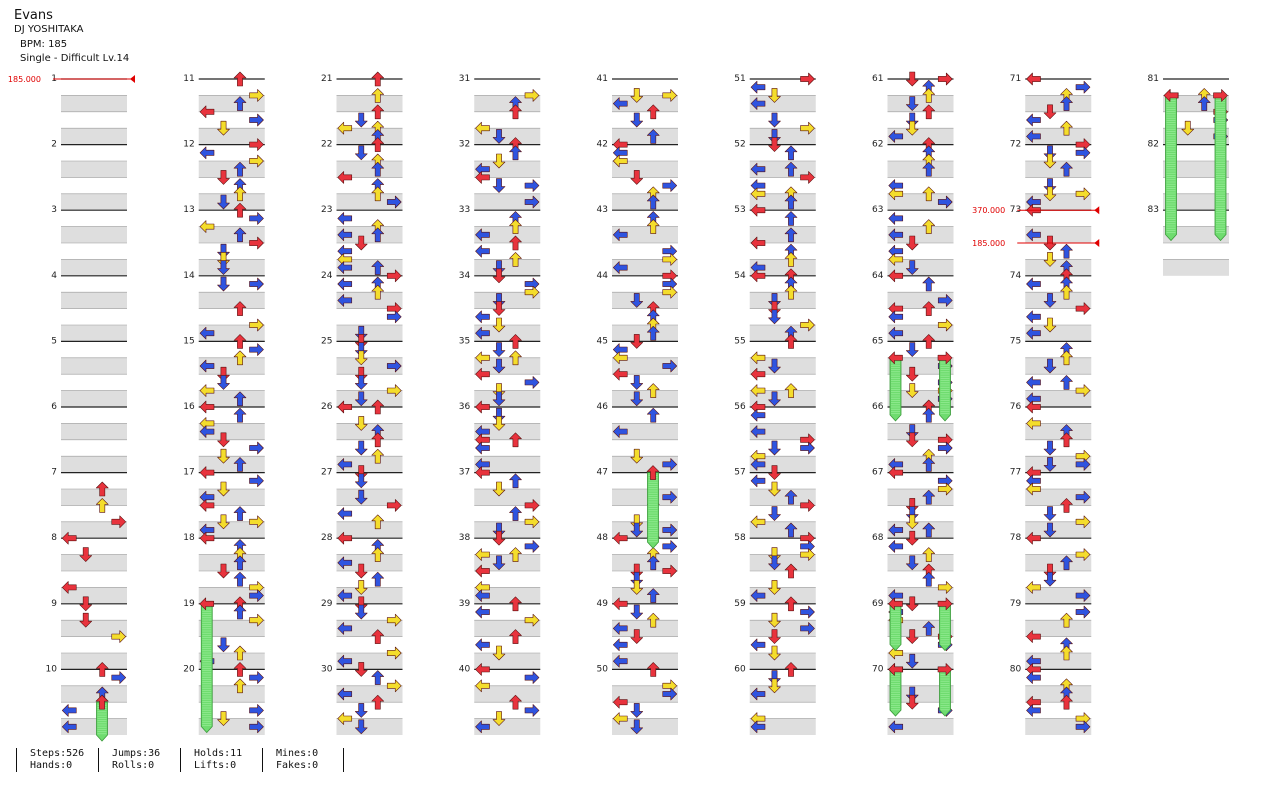  I want to click on measure-number: 62, so click(877, 145).